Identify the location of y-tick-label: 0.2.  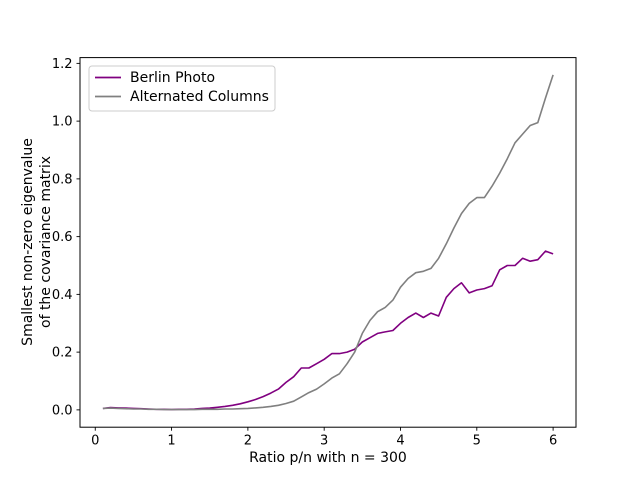
(62, 353).